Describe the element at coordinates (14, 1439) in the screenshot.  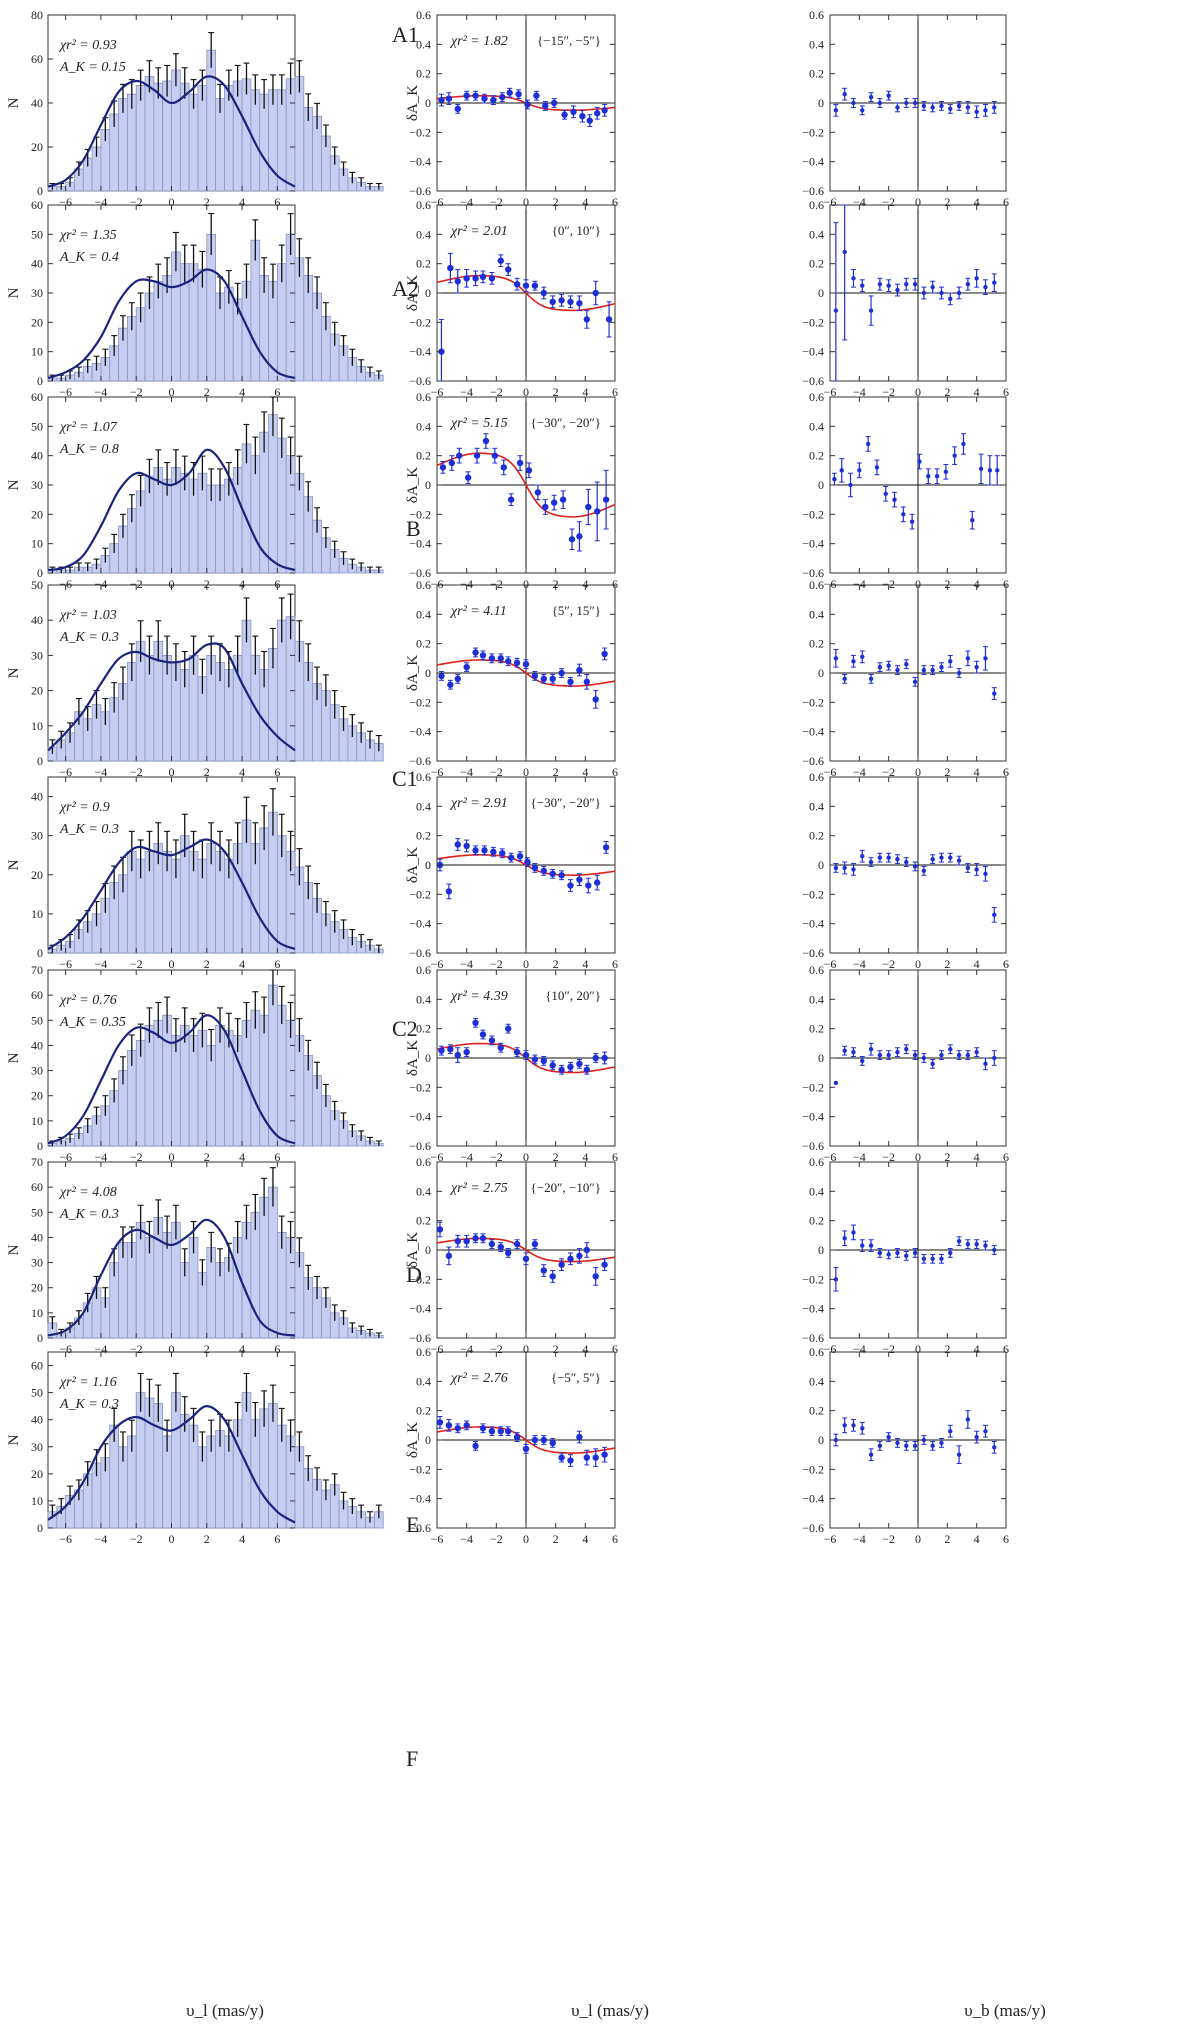
I see `y-axis-label-n: N` at that location.